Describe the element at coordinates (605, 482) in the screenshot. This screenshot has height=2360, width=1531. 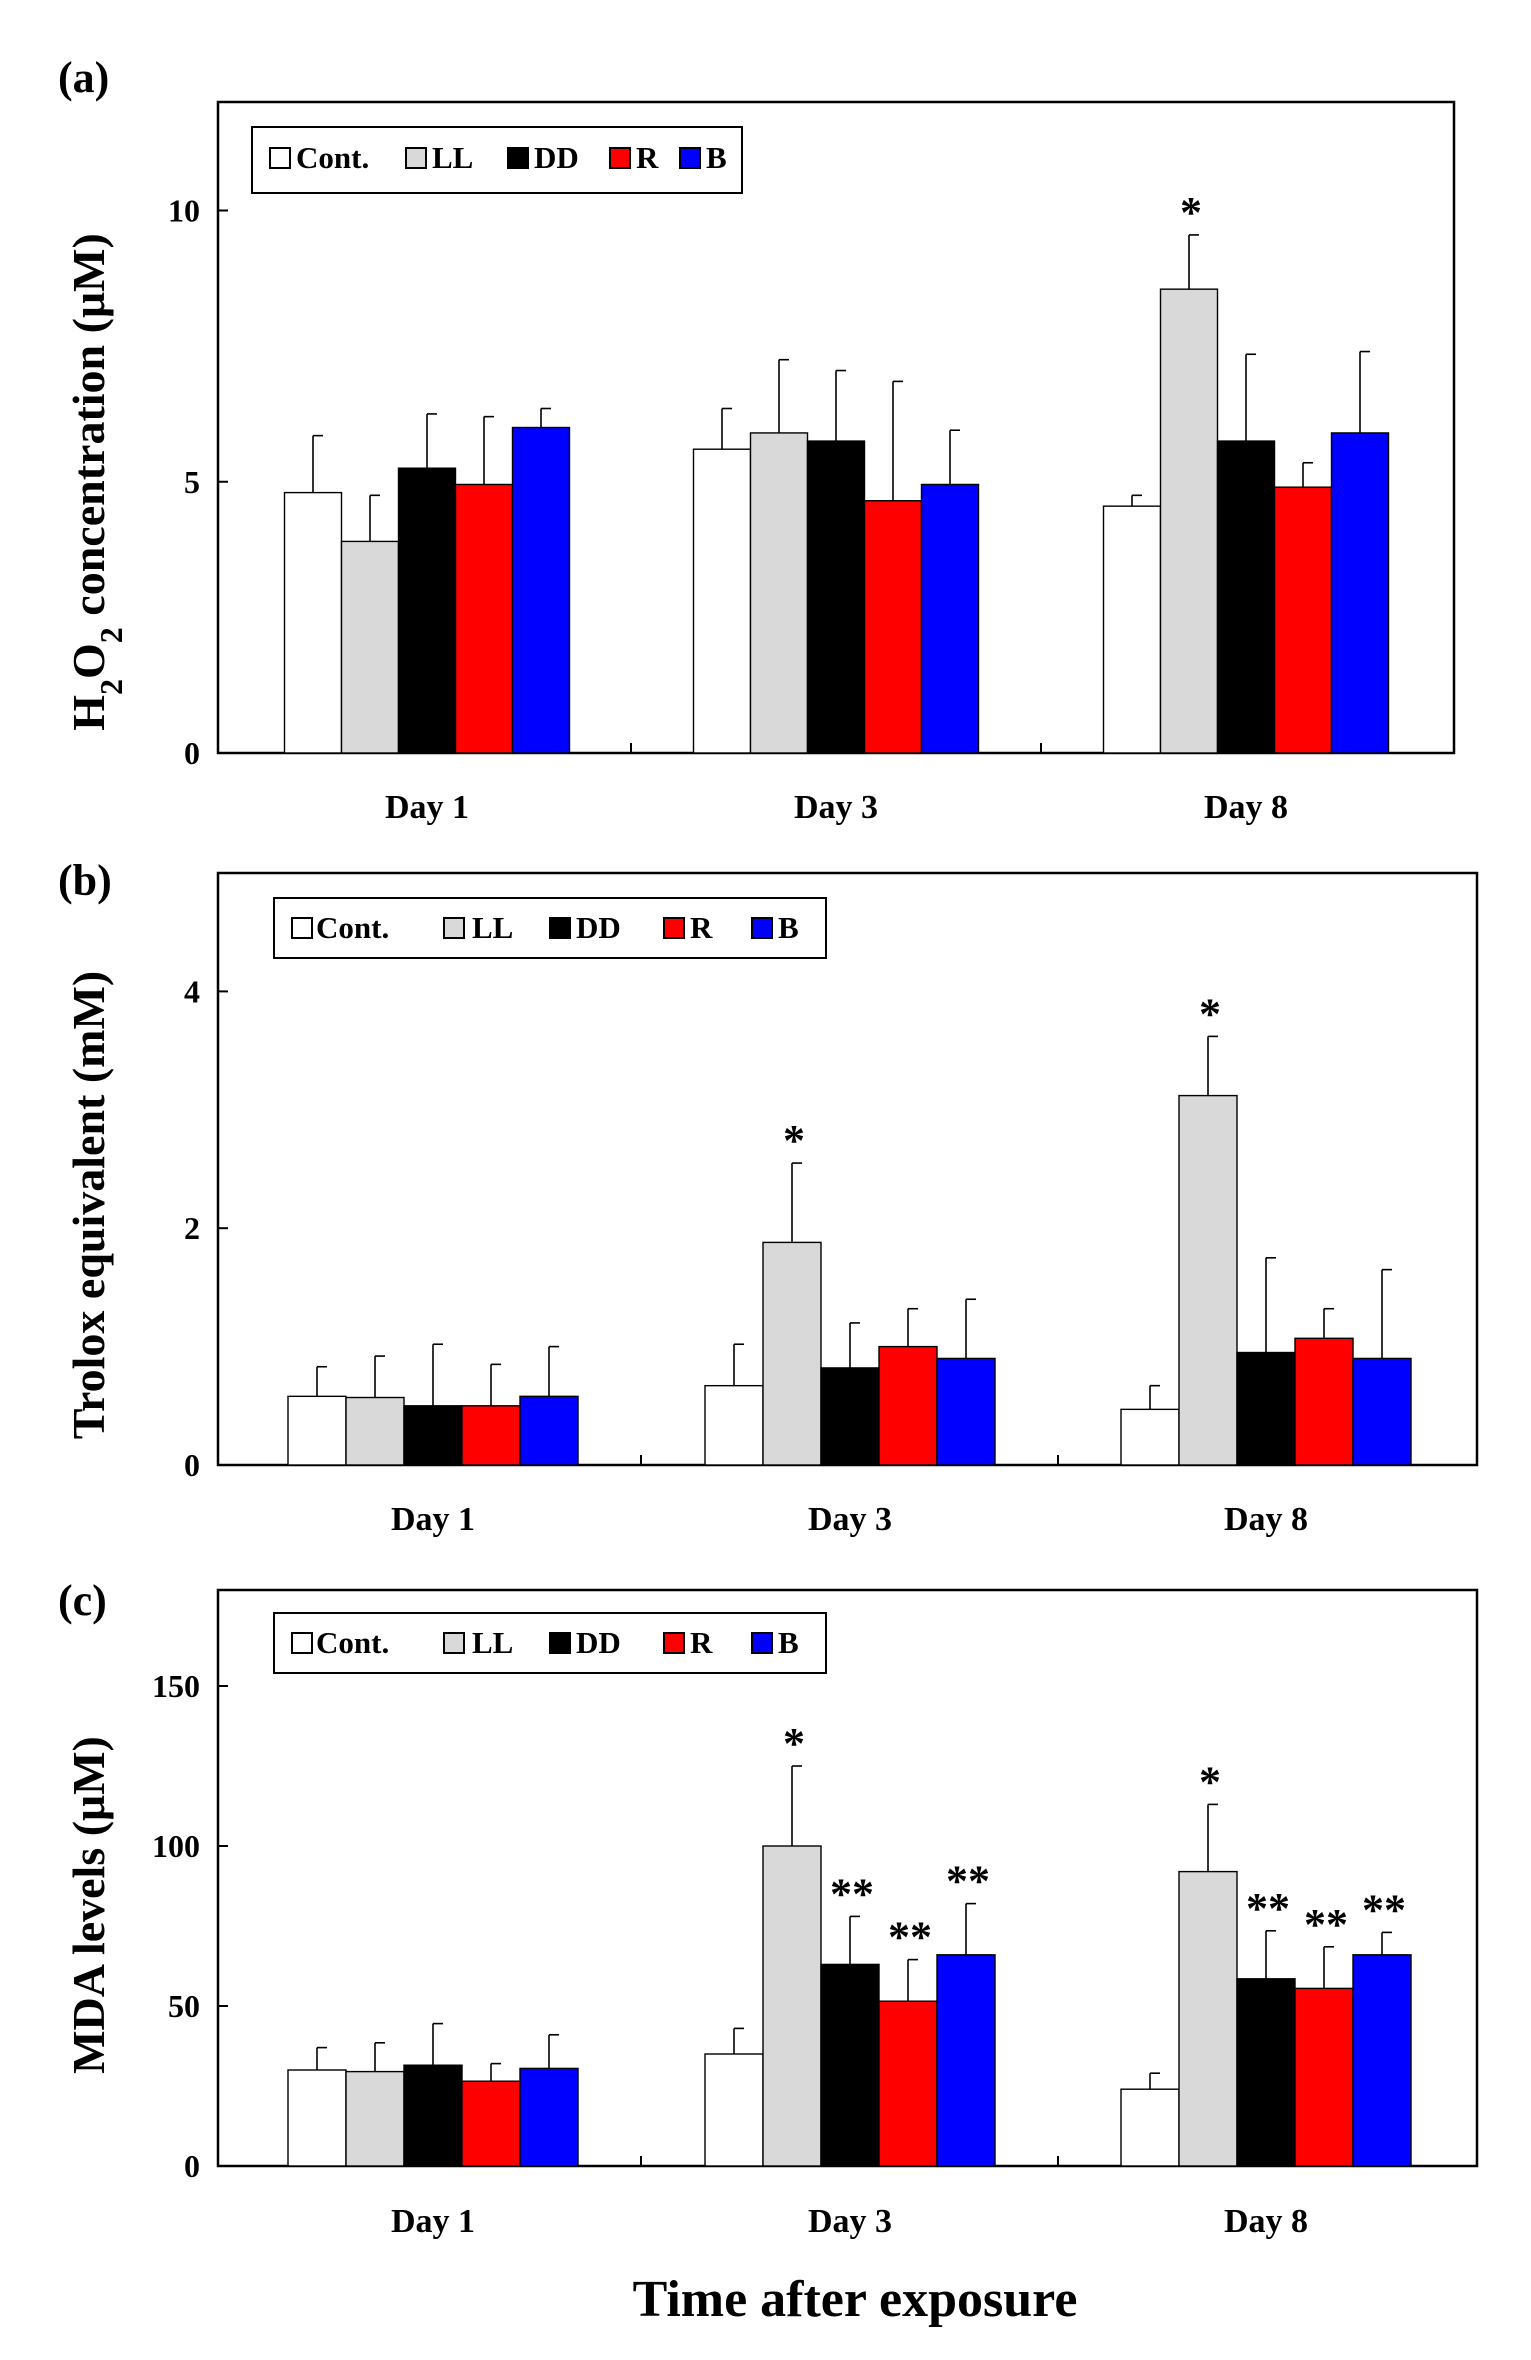
I see `panel-a-y-ticks: 0 5 10` at that location.